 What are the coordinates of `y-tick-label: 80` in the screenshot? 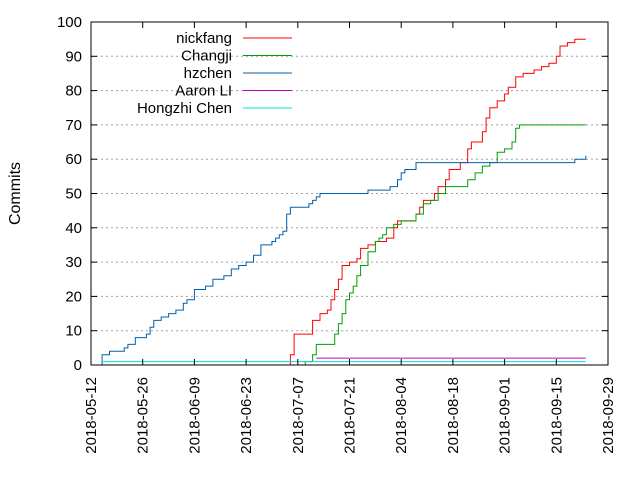 It's located at (73, 91).